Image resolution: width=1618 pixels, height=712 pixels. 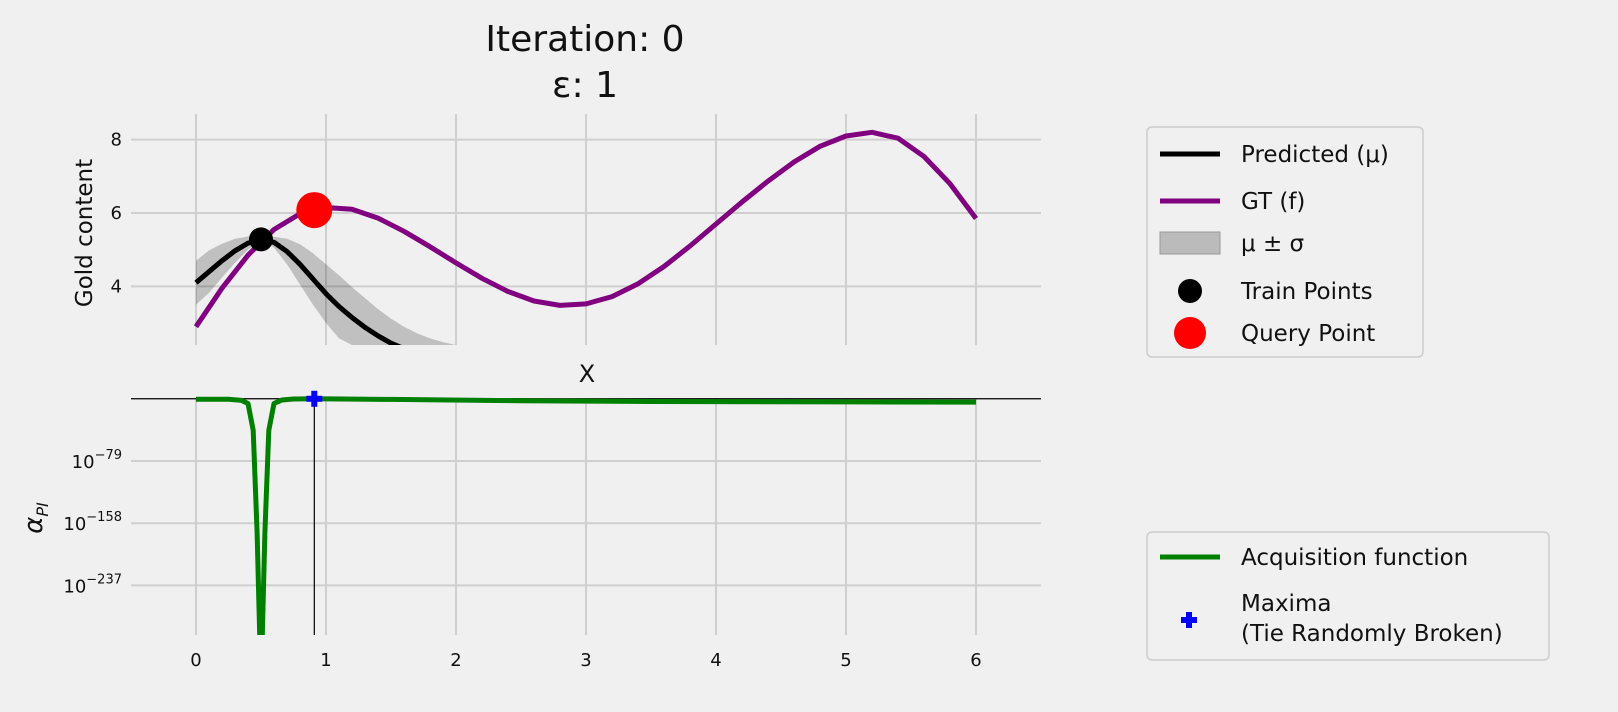 I want to click on chart-title-line2: ε: 1, so click(x=585, y=85).